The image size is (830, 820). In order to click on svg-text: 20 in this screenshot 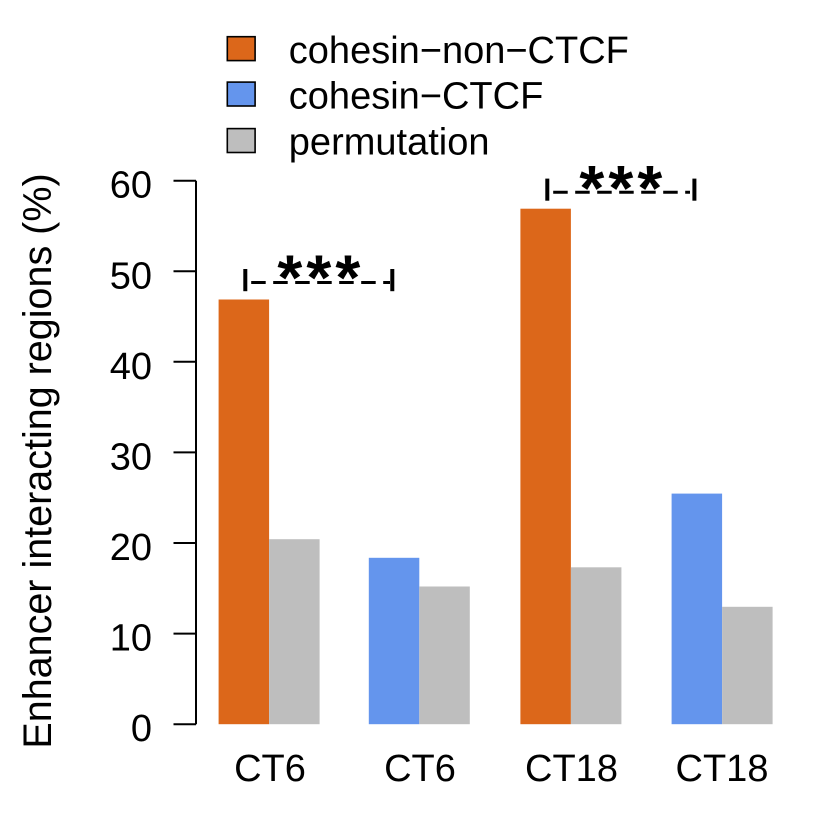, I will do `click(131, 548)`.